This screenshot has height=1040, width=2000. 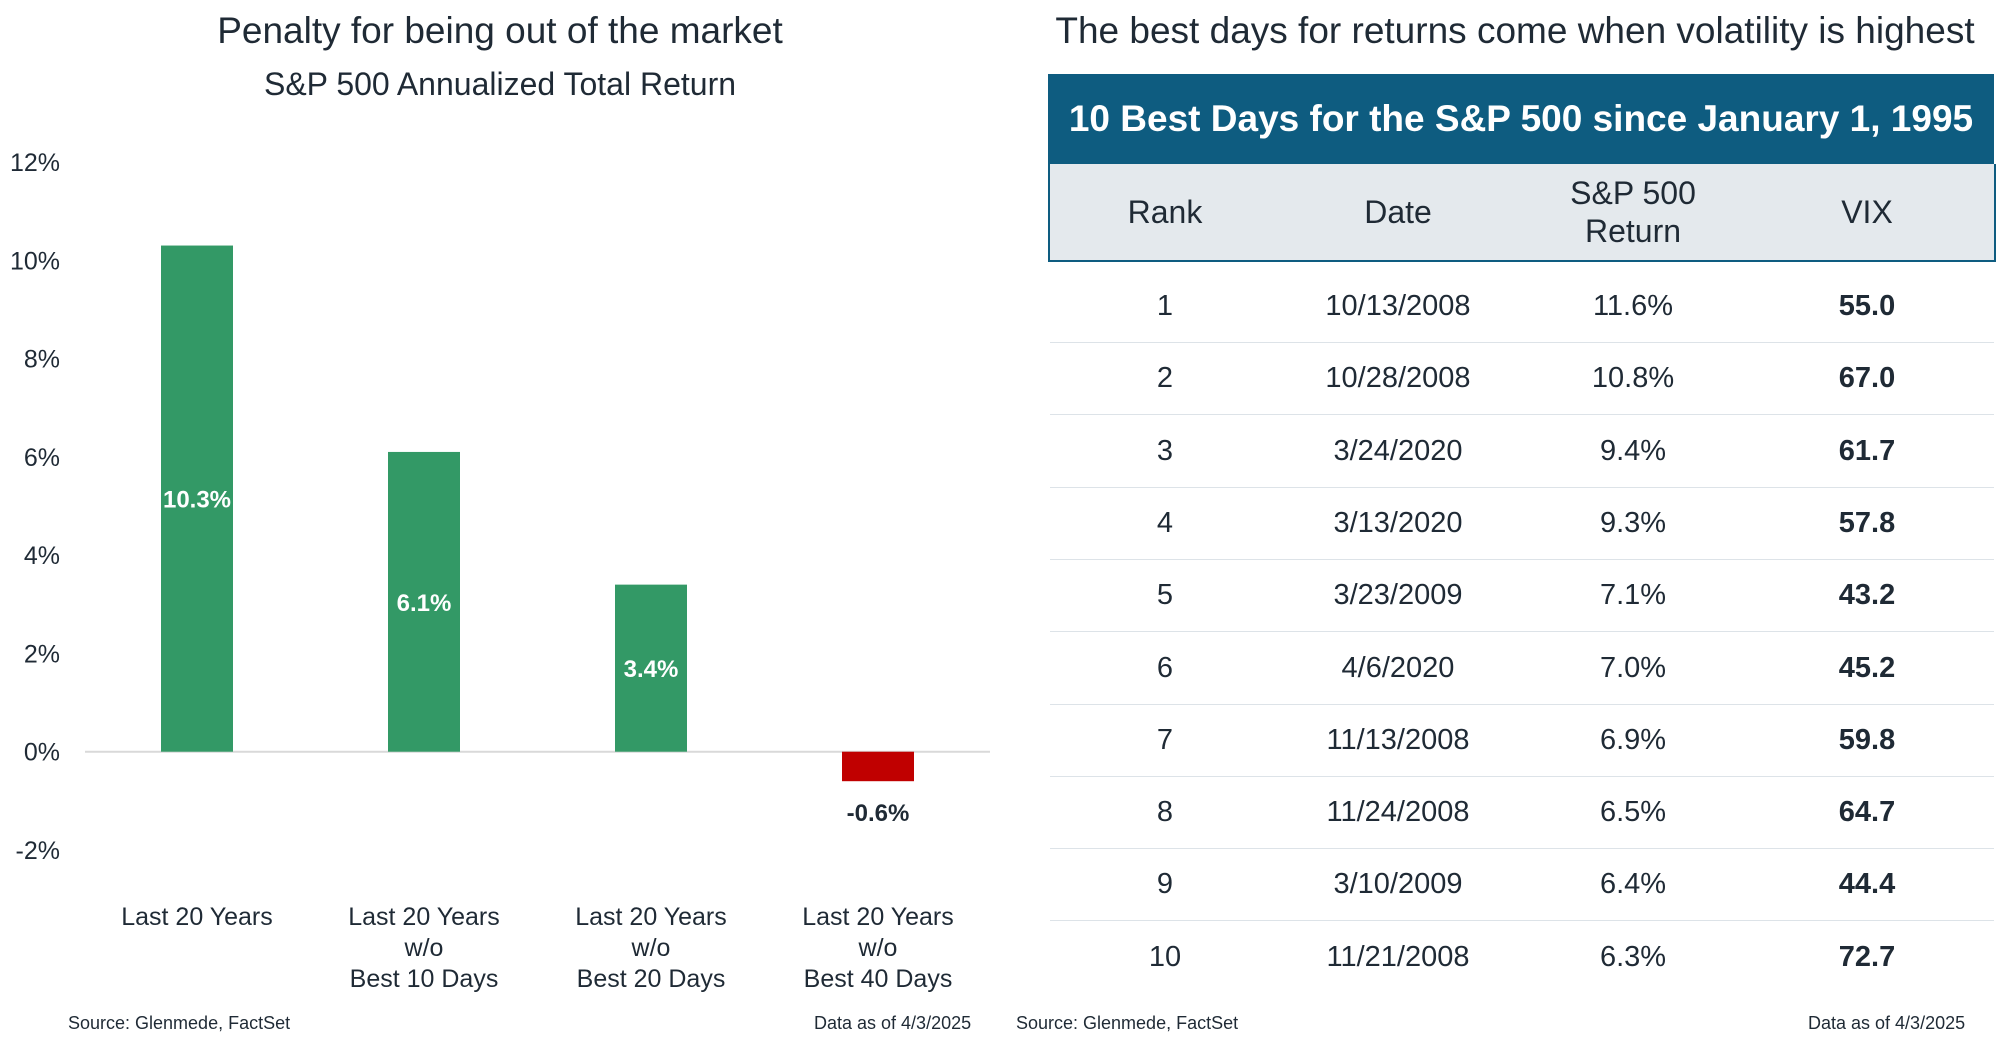 I want to click on y-tick-label: 2%, so click(x=42, y=654).